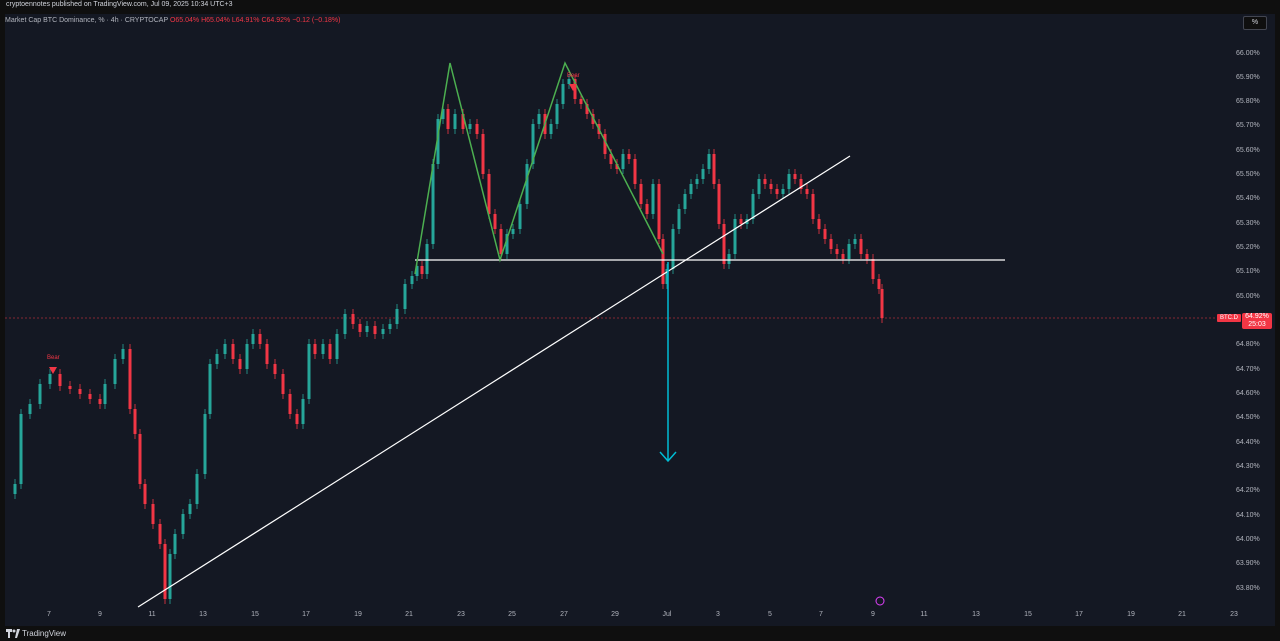 The image size is (1280, 641). I want to click on price-tick: 65.40%, so click(1248, 198).